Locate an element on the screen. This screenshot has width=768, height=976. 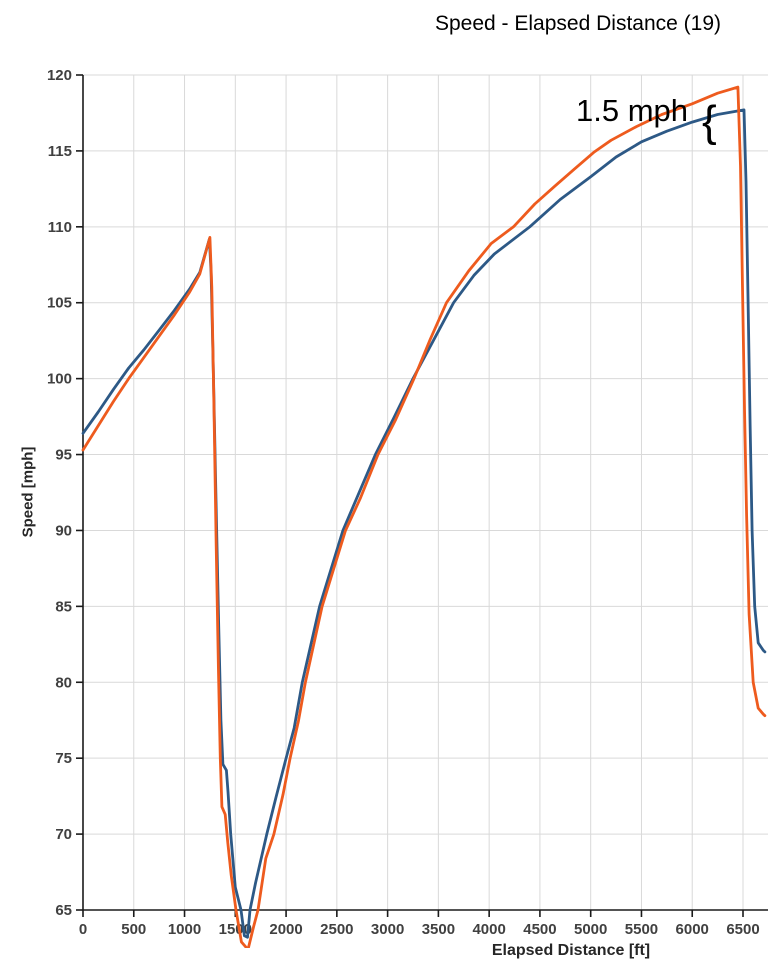
x-tick-label: 3500 is located at coordinates (438, 929).